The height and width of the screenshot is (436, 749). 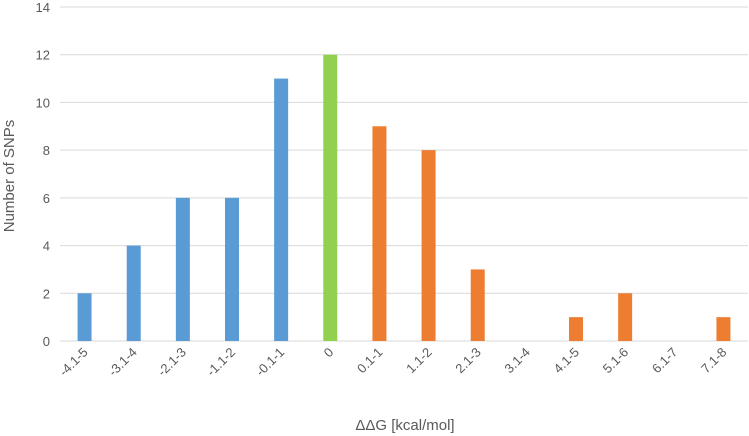 What do you see at coordinates (84, 317) in the screenshot?
I see `bar--4.1-5` at bounding box center [84, 317].